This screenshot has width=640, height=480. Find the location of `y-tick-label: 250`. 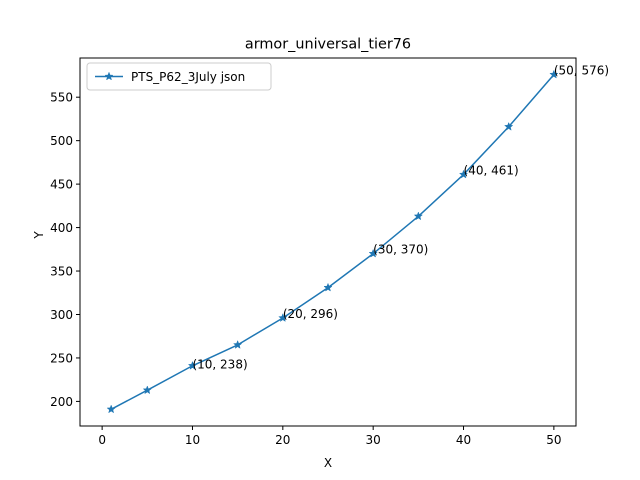

y-tick-label: 250 is located at coordinates (61, 358).